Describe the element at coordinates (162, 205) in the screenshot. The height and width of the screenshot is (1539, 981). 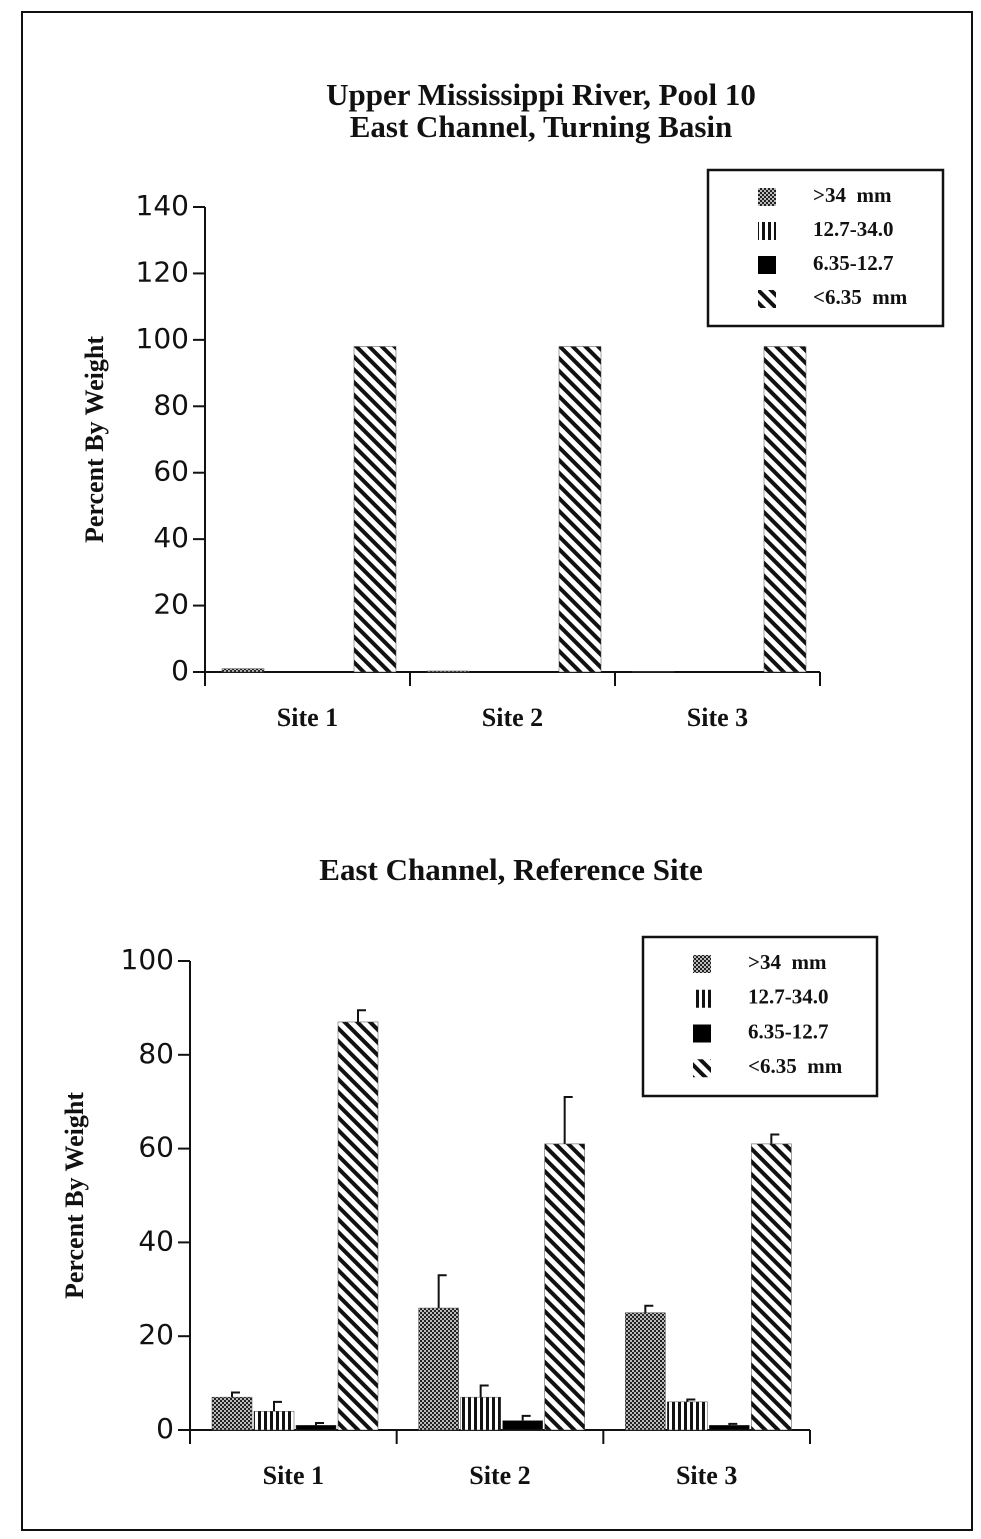
I see `y-tick-label: 140` at that location.